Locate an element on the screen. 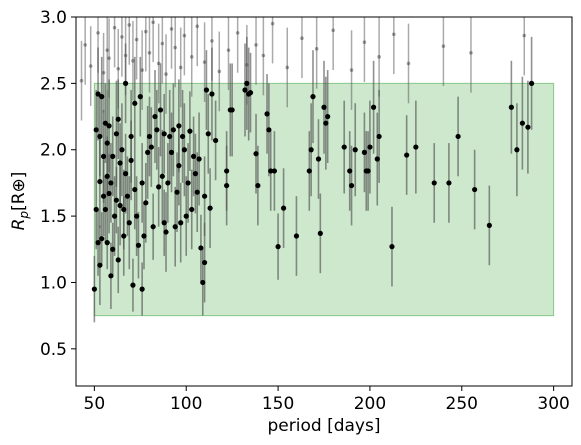 The width and height of the screenshot is (581, 445). y-axis-label-subscript: p is located at coordinates (24, 215).